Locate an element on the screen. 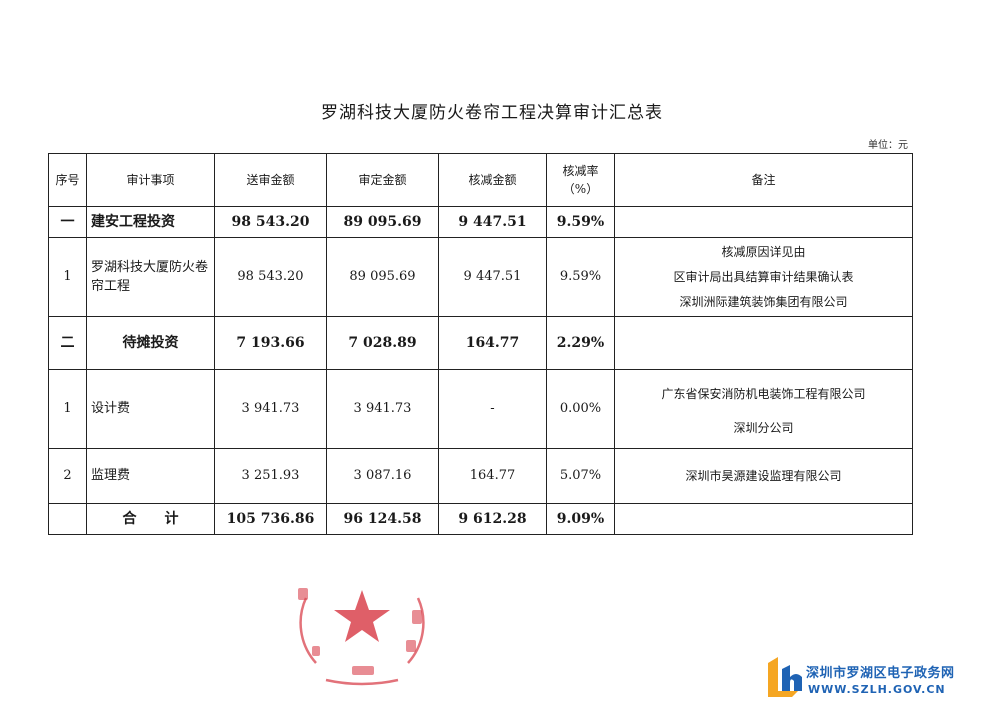 This screenshot has width=984, height=709. row-submitted: 7 193.66 is located at coordinates (270, 343).